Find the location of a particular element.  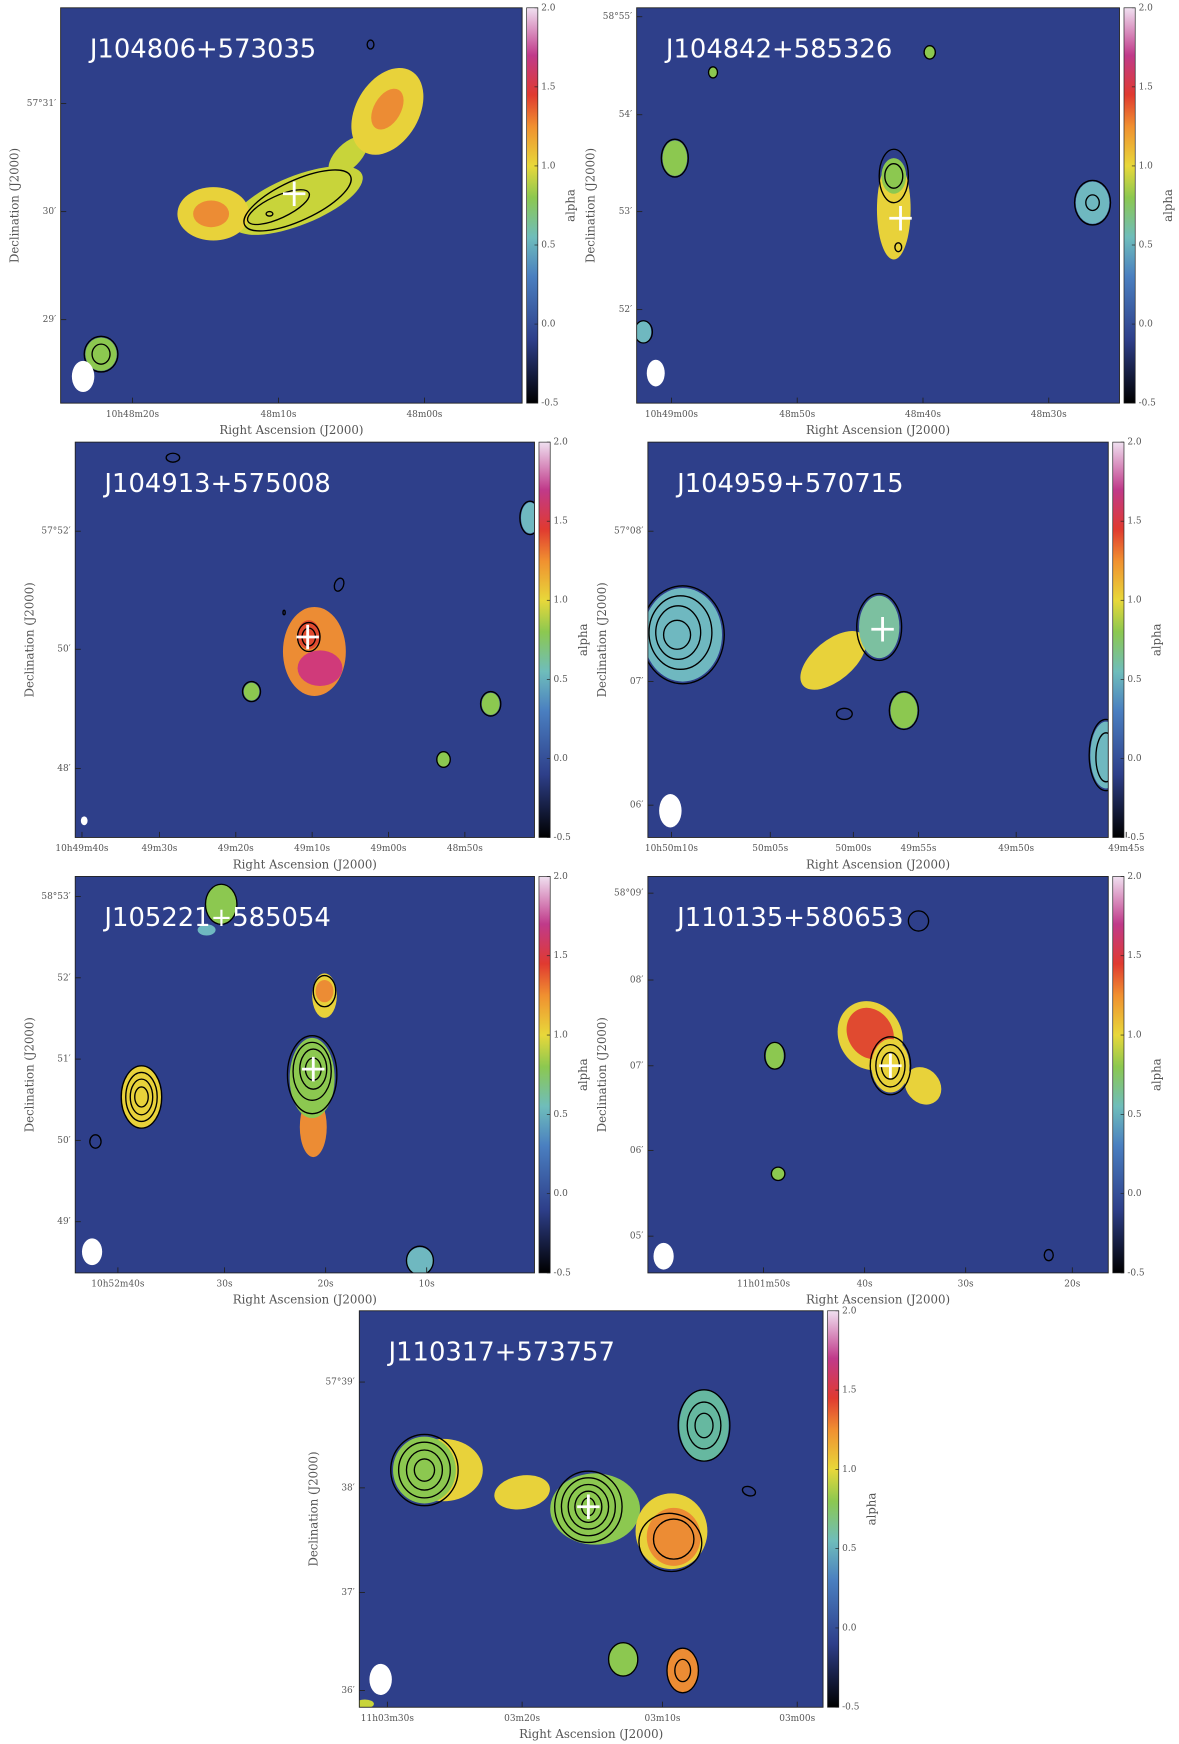

x-tick-label: 03m20s is located at coordinates (522, 1719).